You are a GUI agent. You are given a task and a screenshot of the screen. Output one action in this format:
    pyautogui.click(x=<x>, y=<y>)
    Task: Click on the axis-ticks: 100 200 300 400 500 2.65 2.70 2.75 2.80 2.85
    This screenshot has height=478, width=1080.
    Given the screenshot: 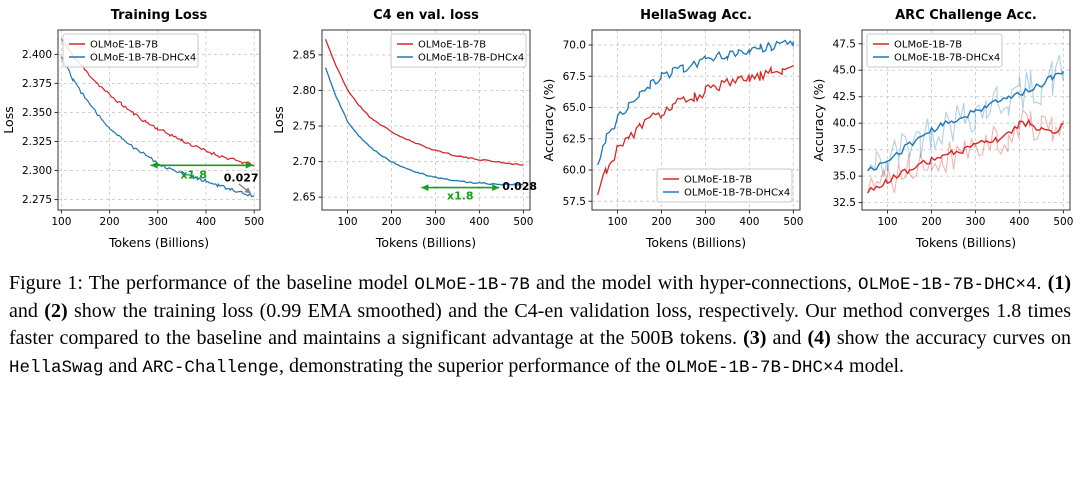 What is the action you would take?
    pyautogui.click(x=413, y=138)
    